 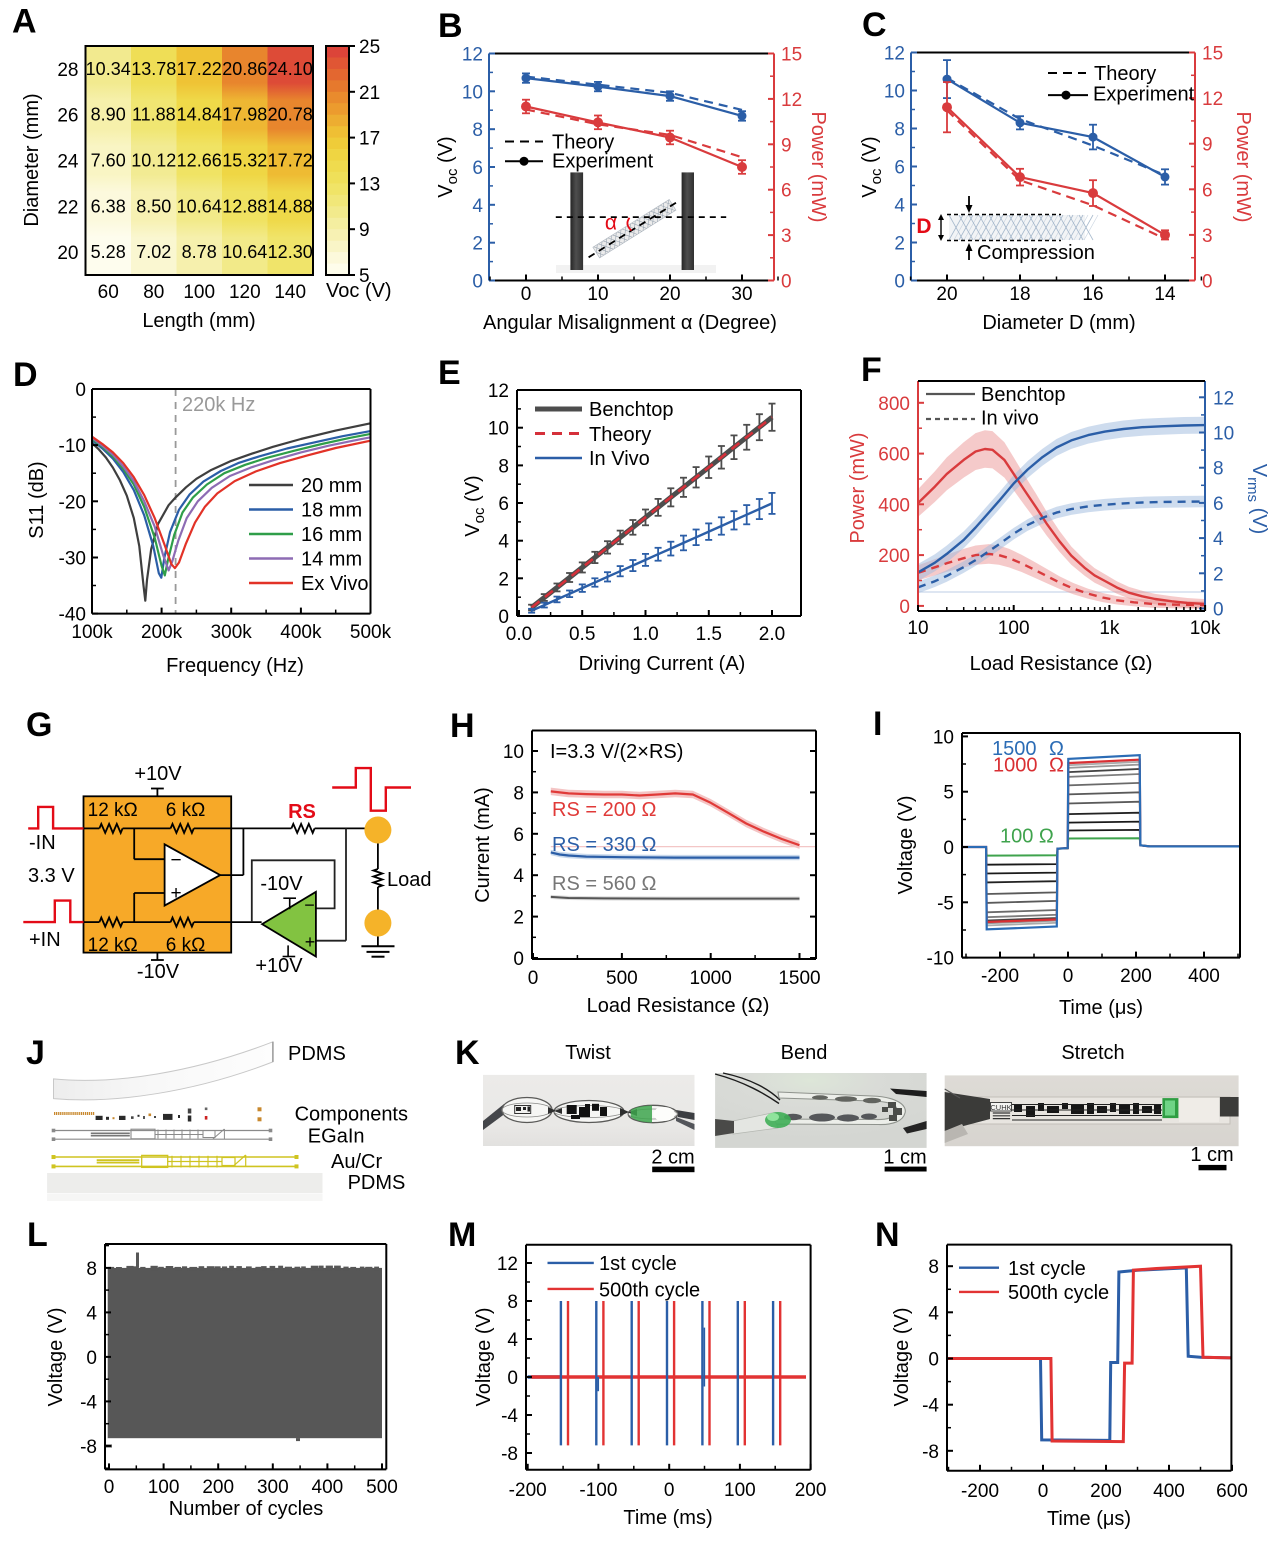 What do you see at coordinates (244, 115) in the screenshot?
I see `svg-text: 17.98` at bounding box center [244, 115].